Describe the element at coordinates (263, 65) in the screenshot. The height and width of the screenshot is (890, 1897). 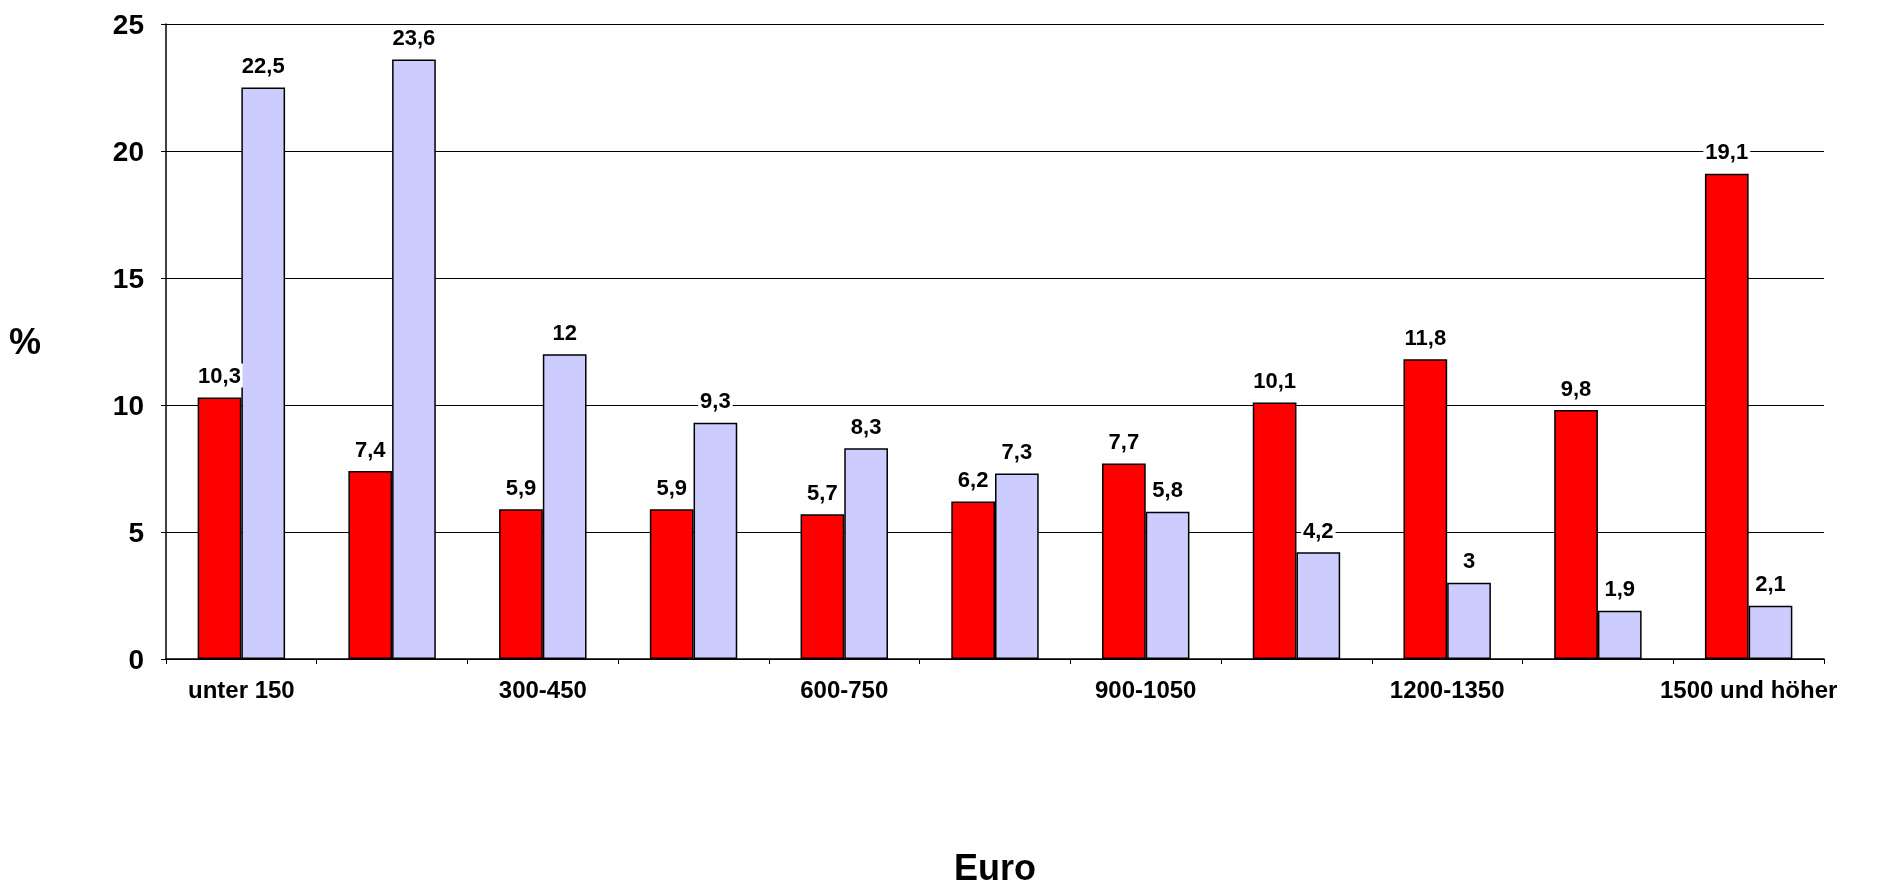
I see `data-label: 22,5` at that location.